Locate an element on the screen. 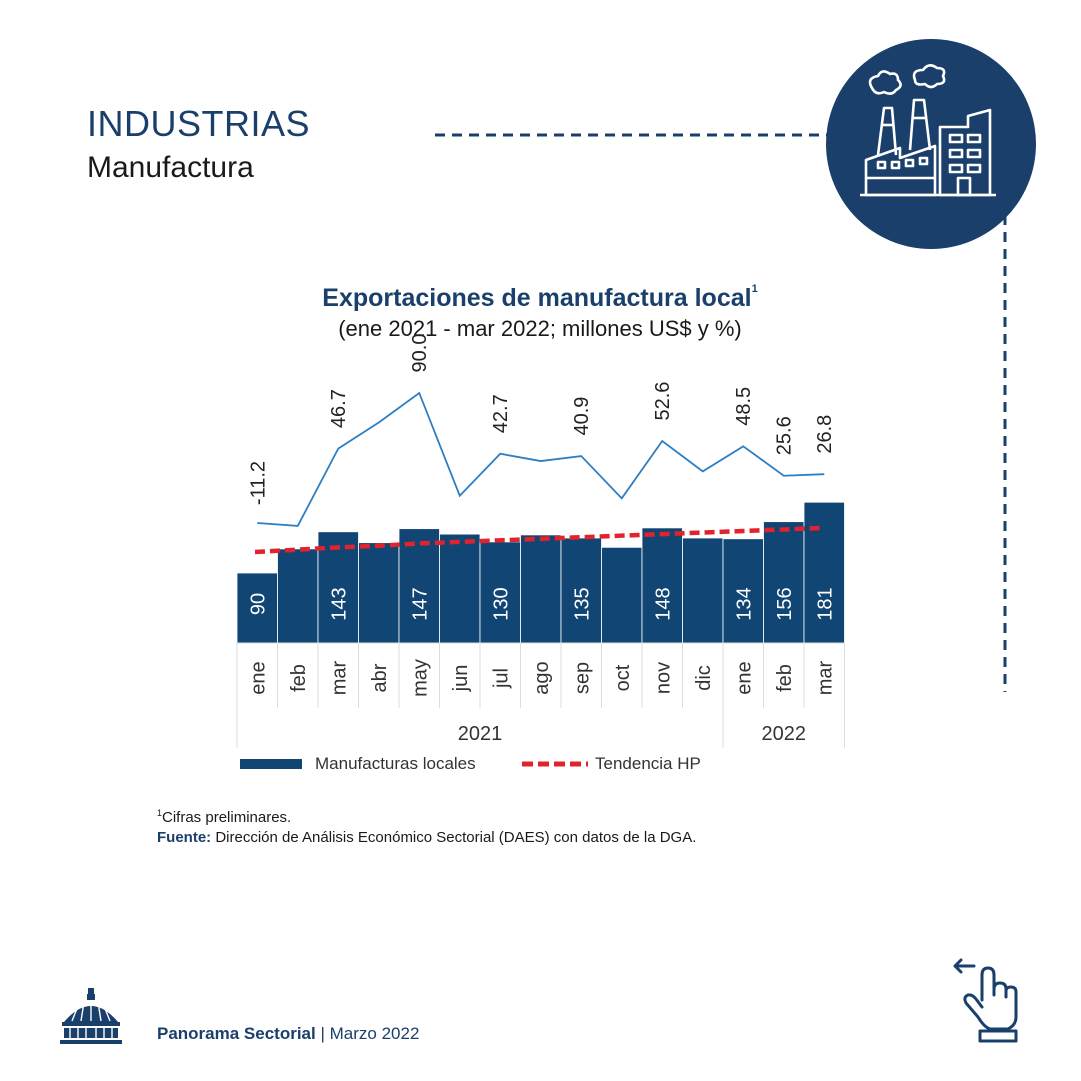 Image resolution: width=1081 pixels, height=1081 pixels. x-label-8: sep is located at coordinates (582, 678).